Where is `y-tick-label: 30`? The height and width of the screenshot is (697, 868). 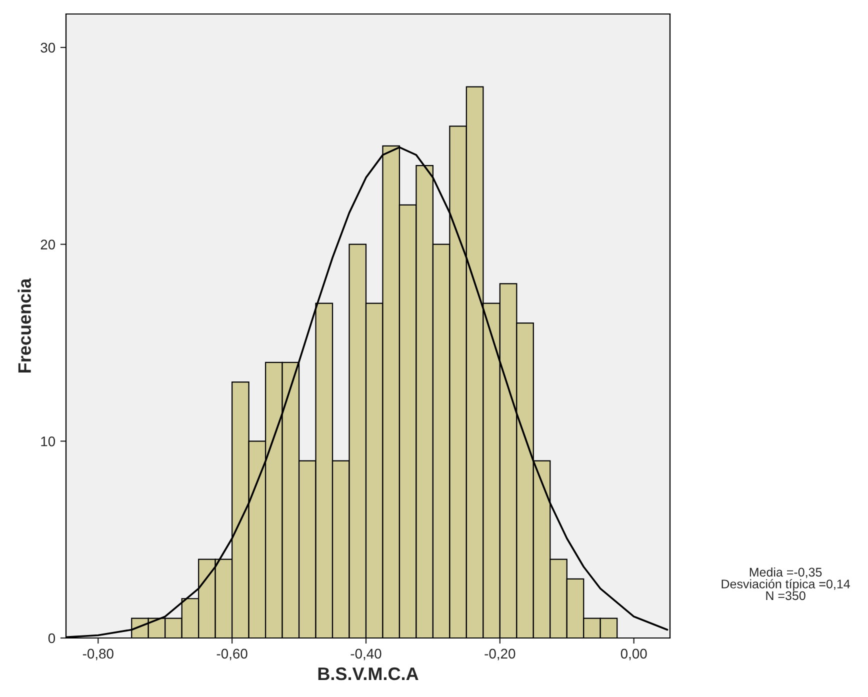
y-tick-label: 30 is located at coordinates (48, 47).